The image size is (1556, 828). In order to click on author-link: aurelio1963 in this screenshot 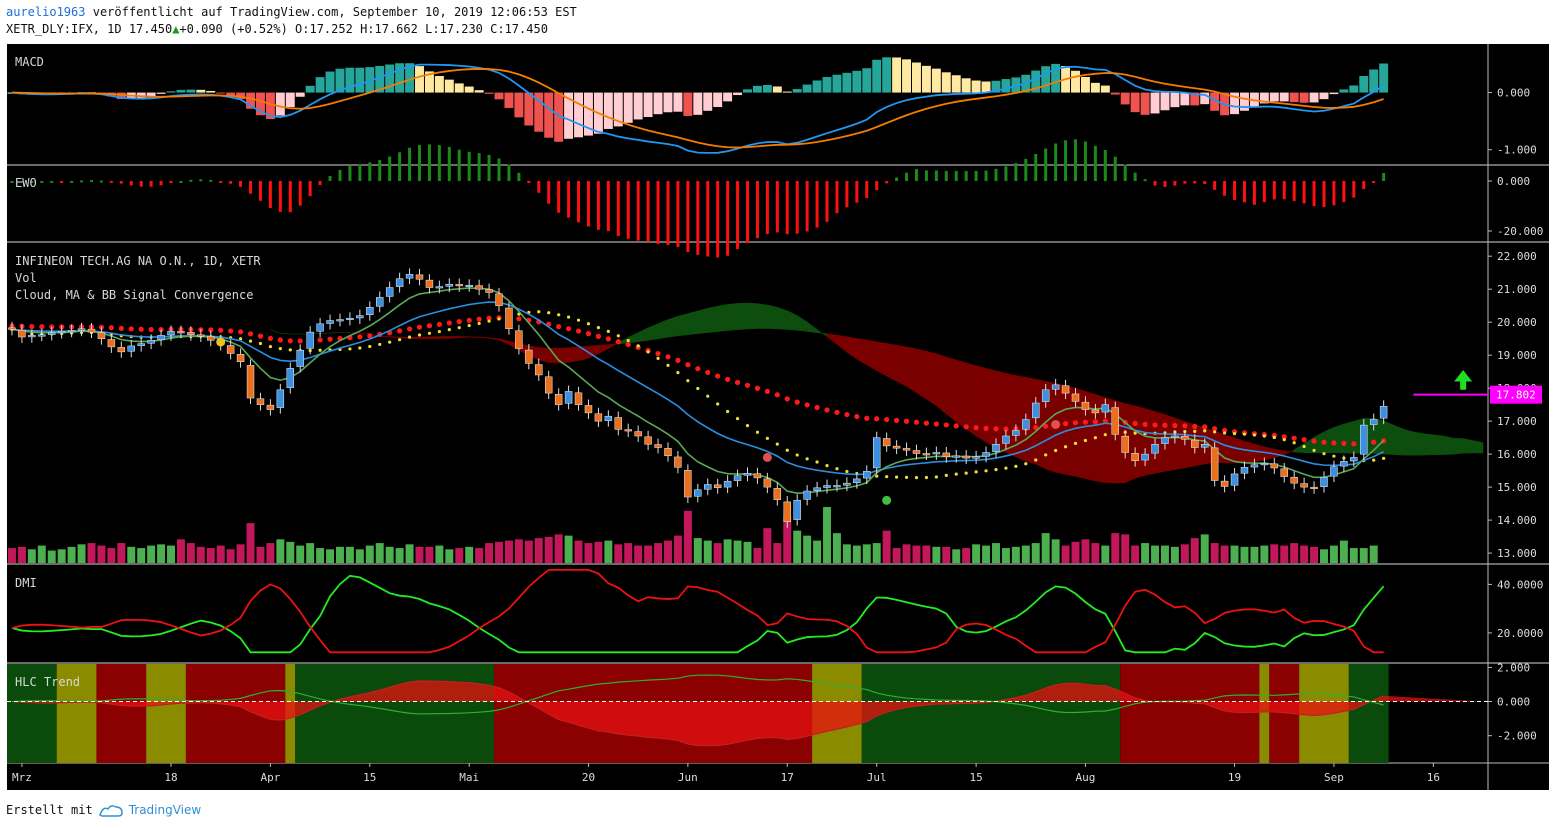, I will do `click(46, 12)`.